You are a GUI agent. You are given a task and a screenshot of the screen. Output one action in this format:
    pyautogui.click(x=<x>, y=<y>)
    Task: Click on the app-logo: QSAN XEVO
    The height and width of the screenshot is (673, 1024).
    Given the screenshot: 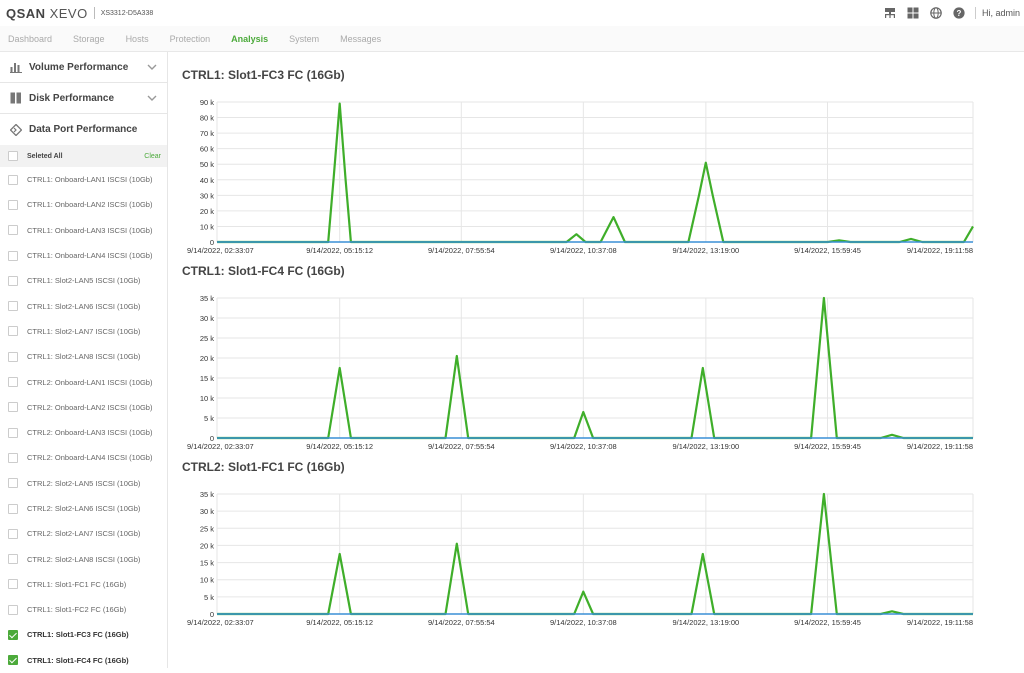 What is the action you would take?
    pyautogui.click(x=47, y=13)
    